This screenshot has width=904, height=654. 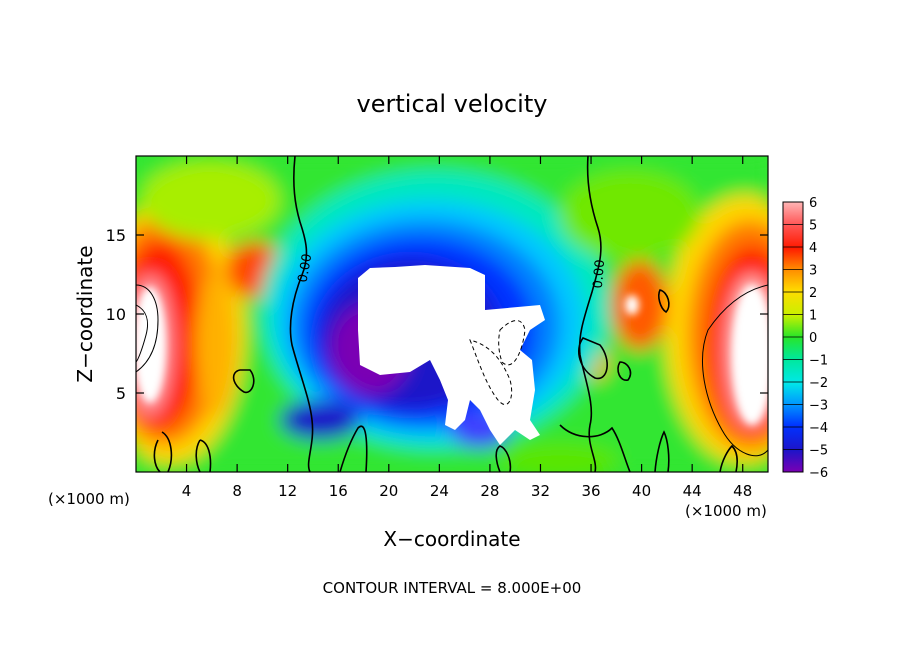 I want to click on x-tick-label: 12, so click(x=287, y=491).